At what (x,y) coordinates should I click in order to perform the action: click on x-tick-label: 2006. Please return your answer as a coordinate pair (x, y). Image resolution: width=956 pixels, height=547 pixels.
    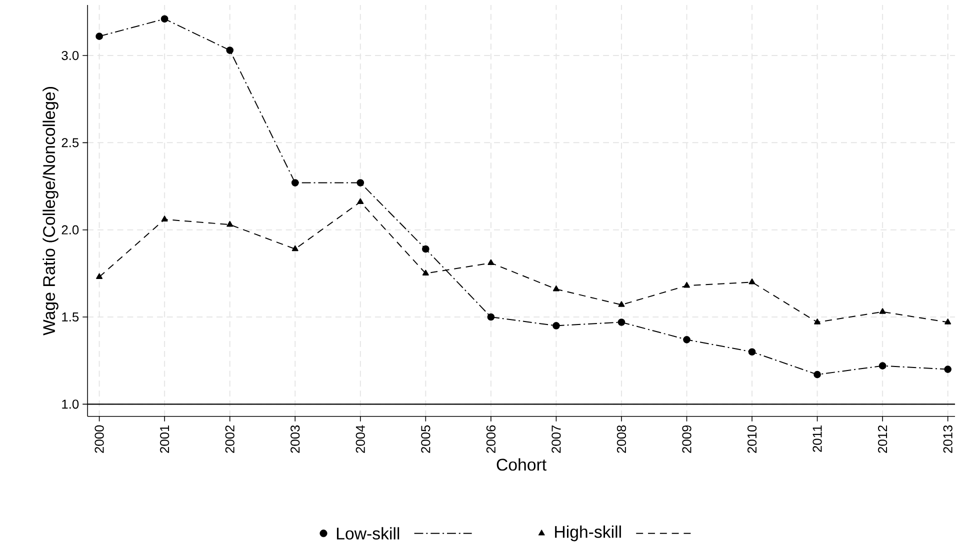
    Looking at the image, I should click on (491, 439).